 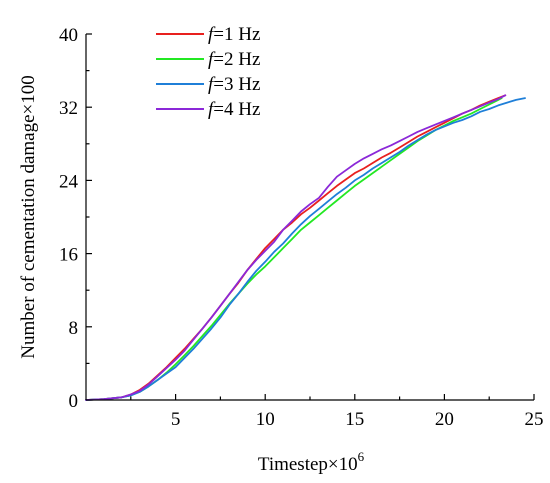 What do you see at coordinates (234, 59) in the screenshot?
I see `legend-label-2: f=2 Hz` at bounding box center [234, 59].